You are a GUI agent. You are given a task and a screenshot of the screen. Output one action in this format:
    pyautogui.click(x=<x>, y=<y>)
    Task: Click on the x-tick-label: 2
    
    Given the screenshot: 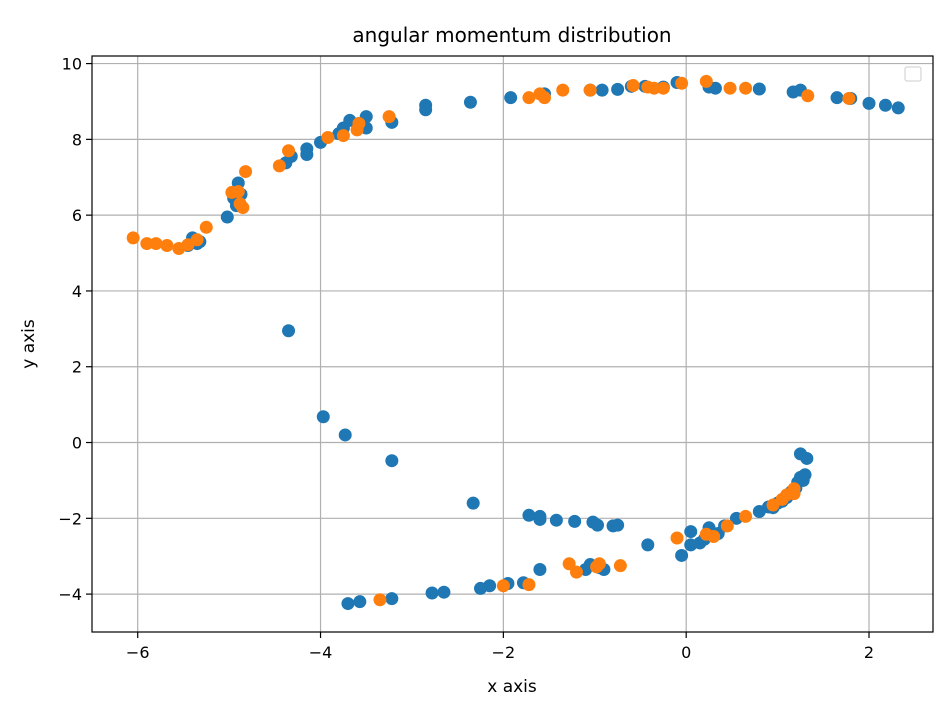 What is the action you would take?
    pyautogui.click(x=869, y=652)
    